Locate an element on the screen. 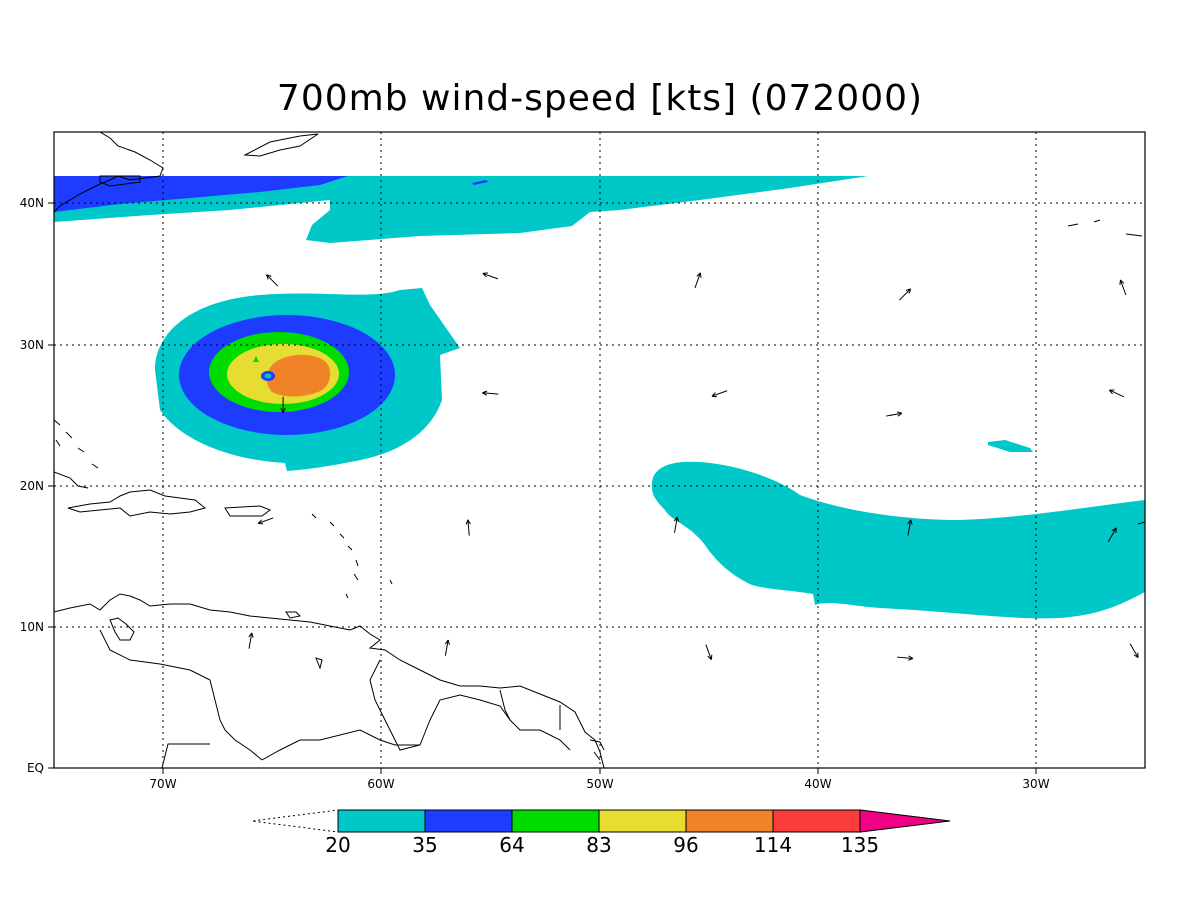 This screenshot has height=900, width=1200. colorbar-label-135: 135 is located at coordinates (860, 845).